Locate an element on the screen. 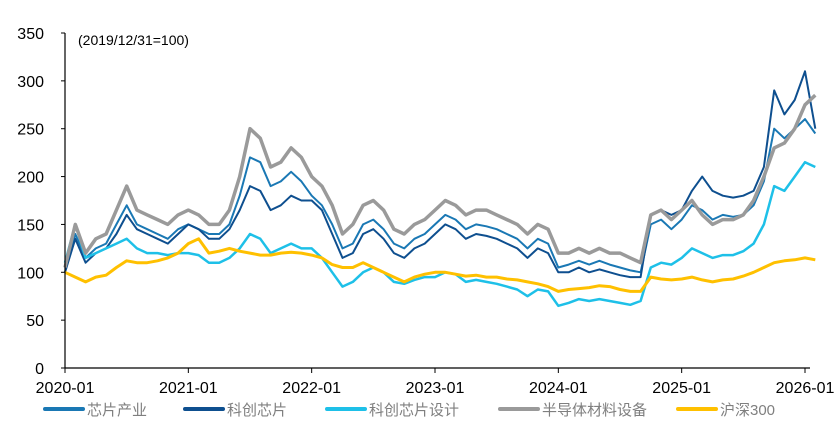 The height and width of the screenshot is (438, 837). y-tick-label: 350 is located at coordinates (30, 34).